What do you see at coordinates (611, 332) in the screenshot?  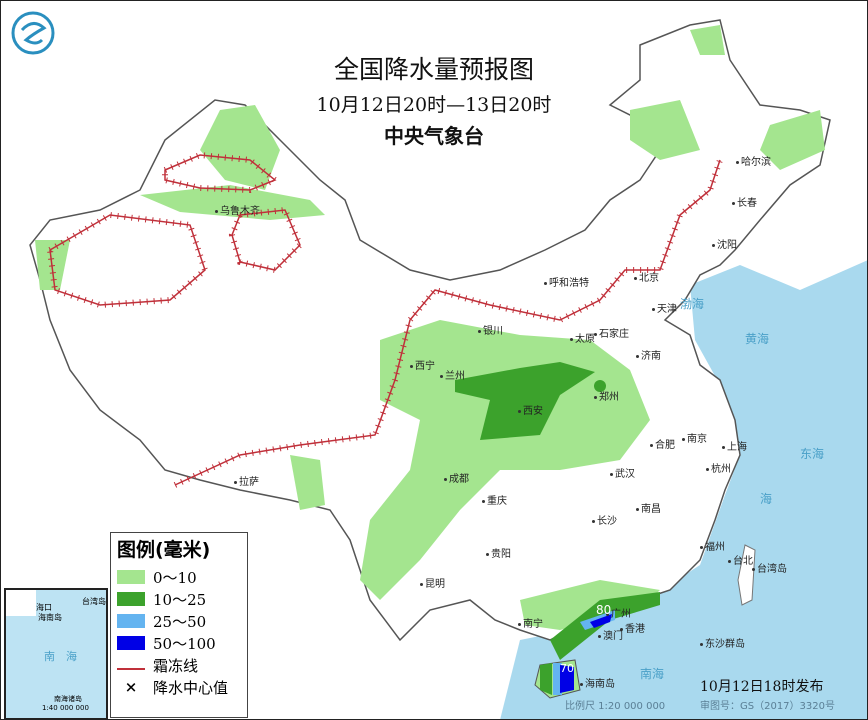 I see `city-label: 石家庄` at bounding box center [611, 332].